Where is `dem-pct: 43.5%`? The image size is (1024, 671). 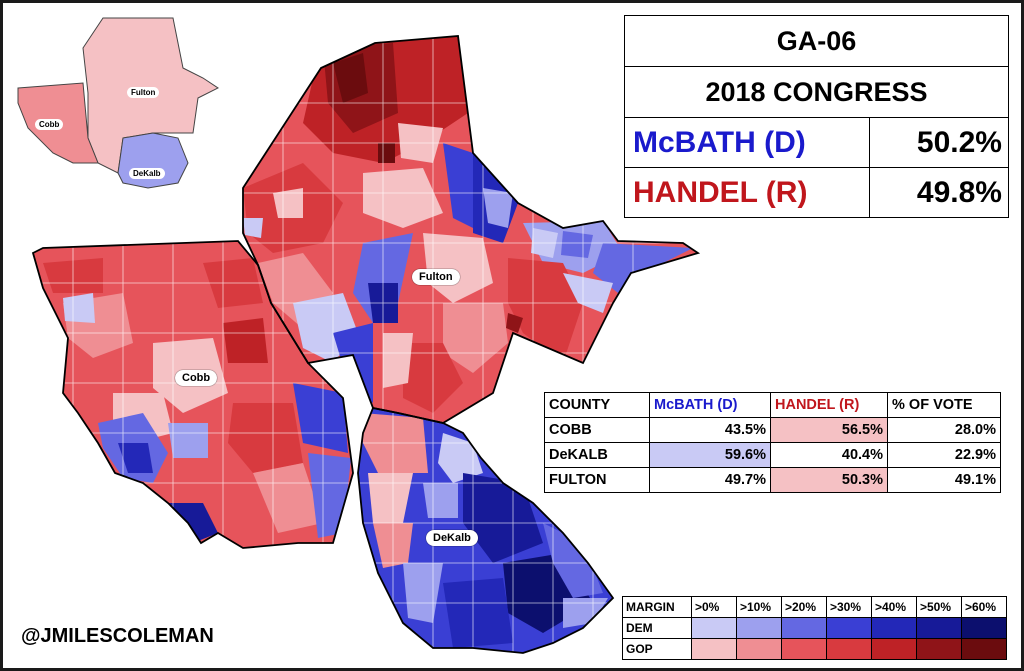 dem-pct: 43.5% is located at coordinates (710, 430).